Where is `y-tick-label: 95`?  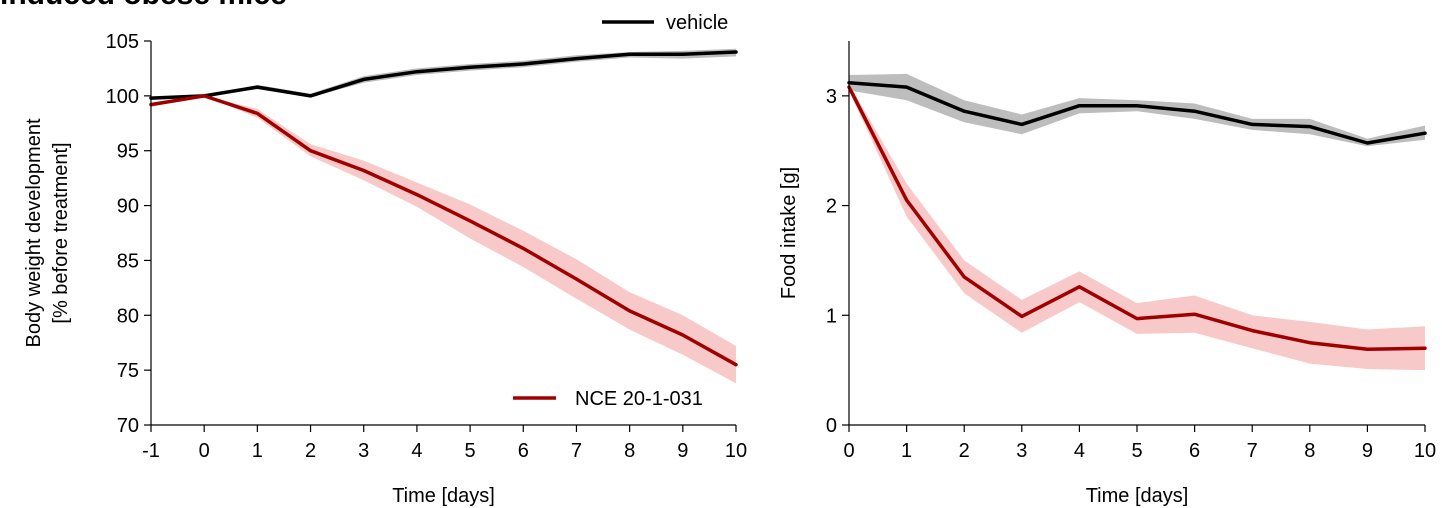 y-tick-label: 95 is located at coordinates (128, 152).